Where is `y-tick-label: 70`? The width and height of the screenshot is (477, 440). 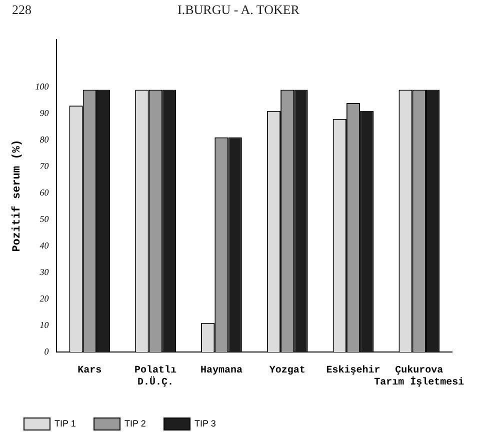 y-tick-label: 70 is located at coordinates (45, 165).